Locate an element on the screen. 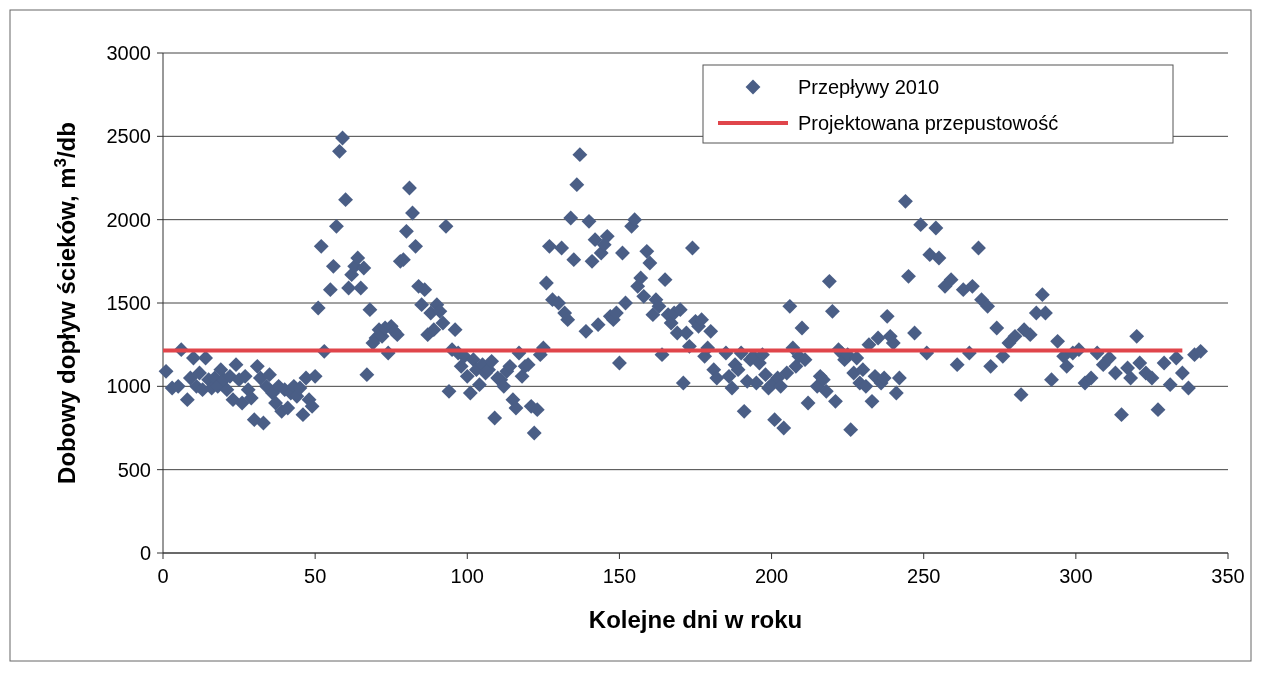 The height and width of the screenshot is (673, 1261). x-tick-label: 0 is located at coordinates (163, 576).